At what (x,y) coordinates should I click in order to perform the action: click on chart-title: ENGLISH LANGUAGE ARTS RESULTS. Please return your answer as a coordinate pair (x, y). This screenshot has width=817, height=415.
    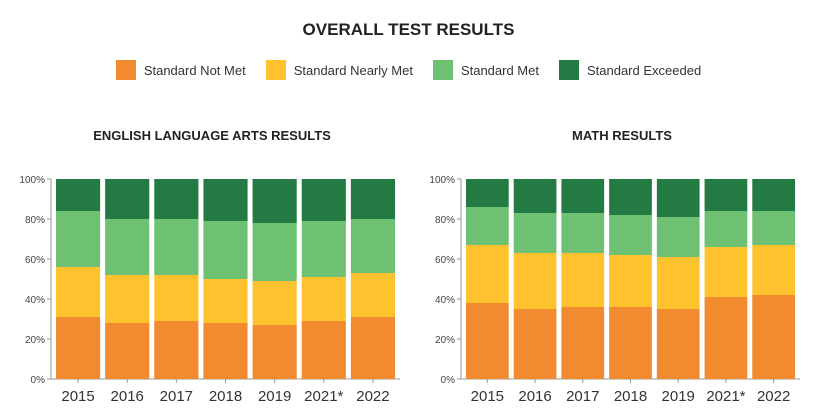
    Looking at the image, I should click on (212, 135).